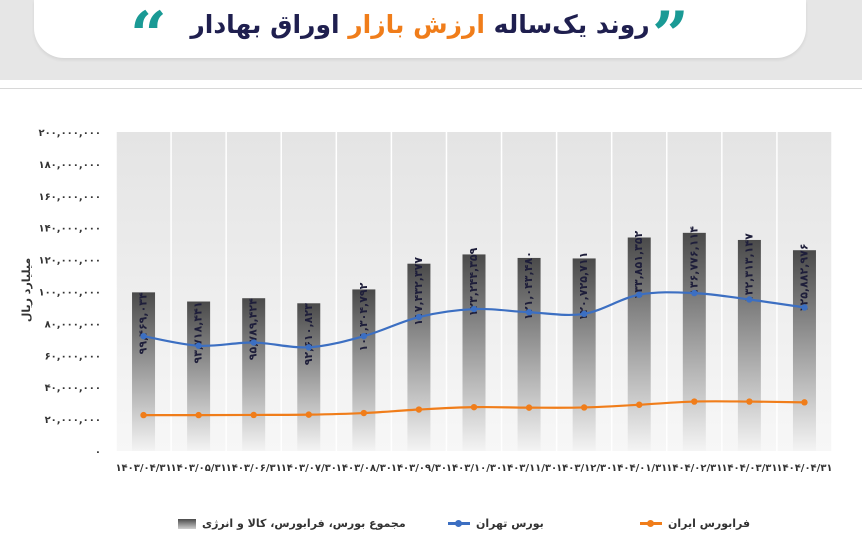  Describe the element at coordinates (419, 468) in the screenshot. I see `x-tick-label: ۱۴۰۳/۰۹/۳۰` at that location.